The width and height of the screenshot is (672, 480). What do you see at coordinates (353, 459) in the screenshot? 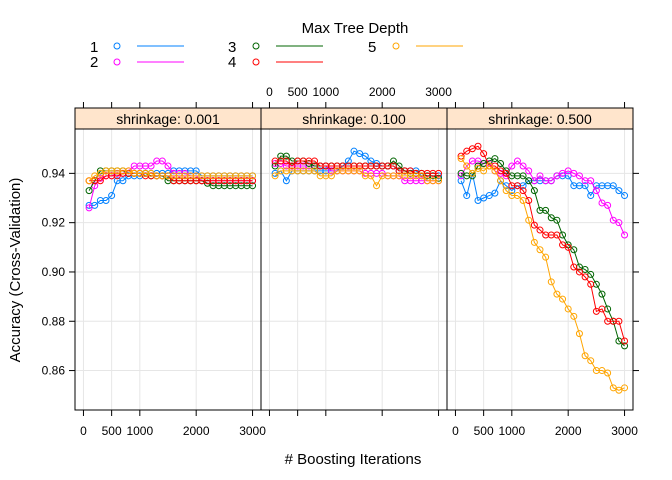
I see `x-axis-title: # Boosting Iterations` at bounding box center [353, 459].